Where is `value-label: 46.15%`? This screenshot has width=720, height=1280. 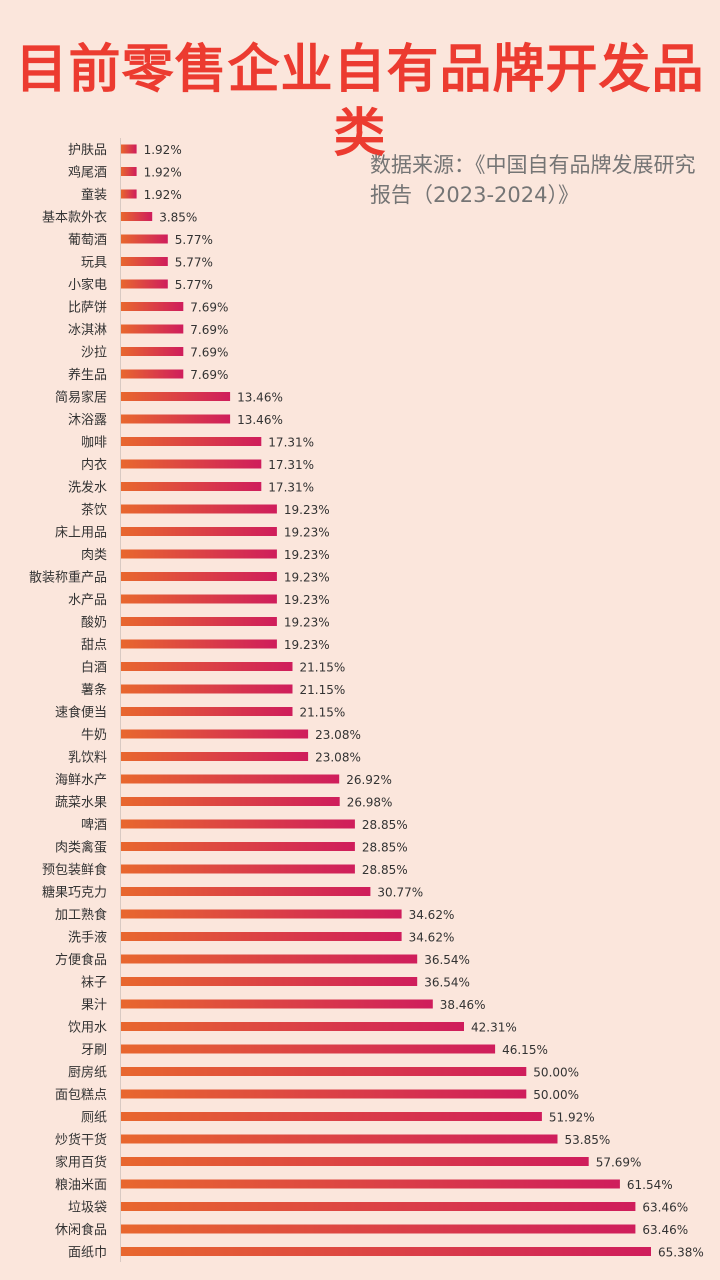 value-label: 46.15% is located at coordinates (525, 1050).